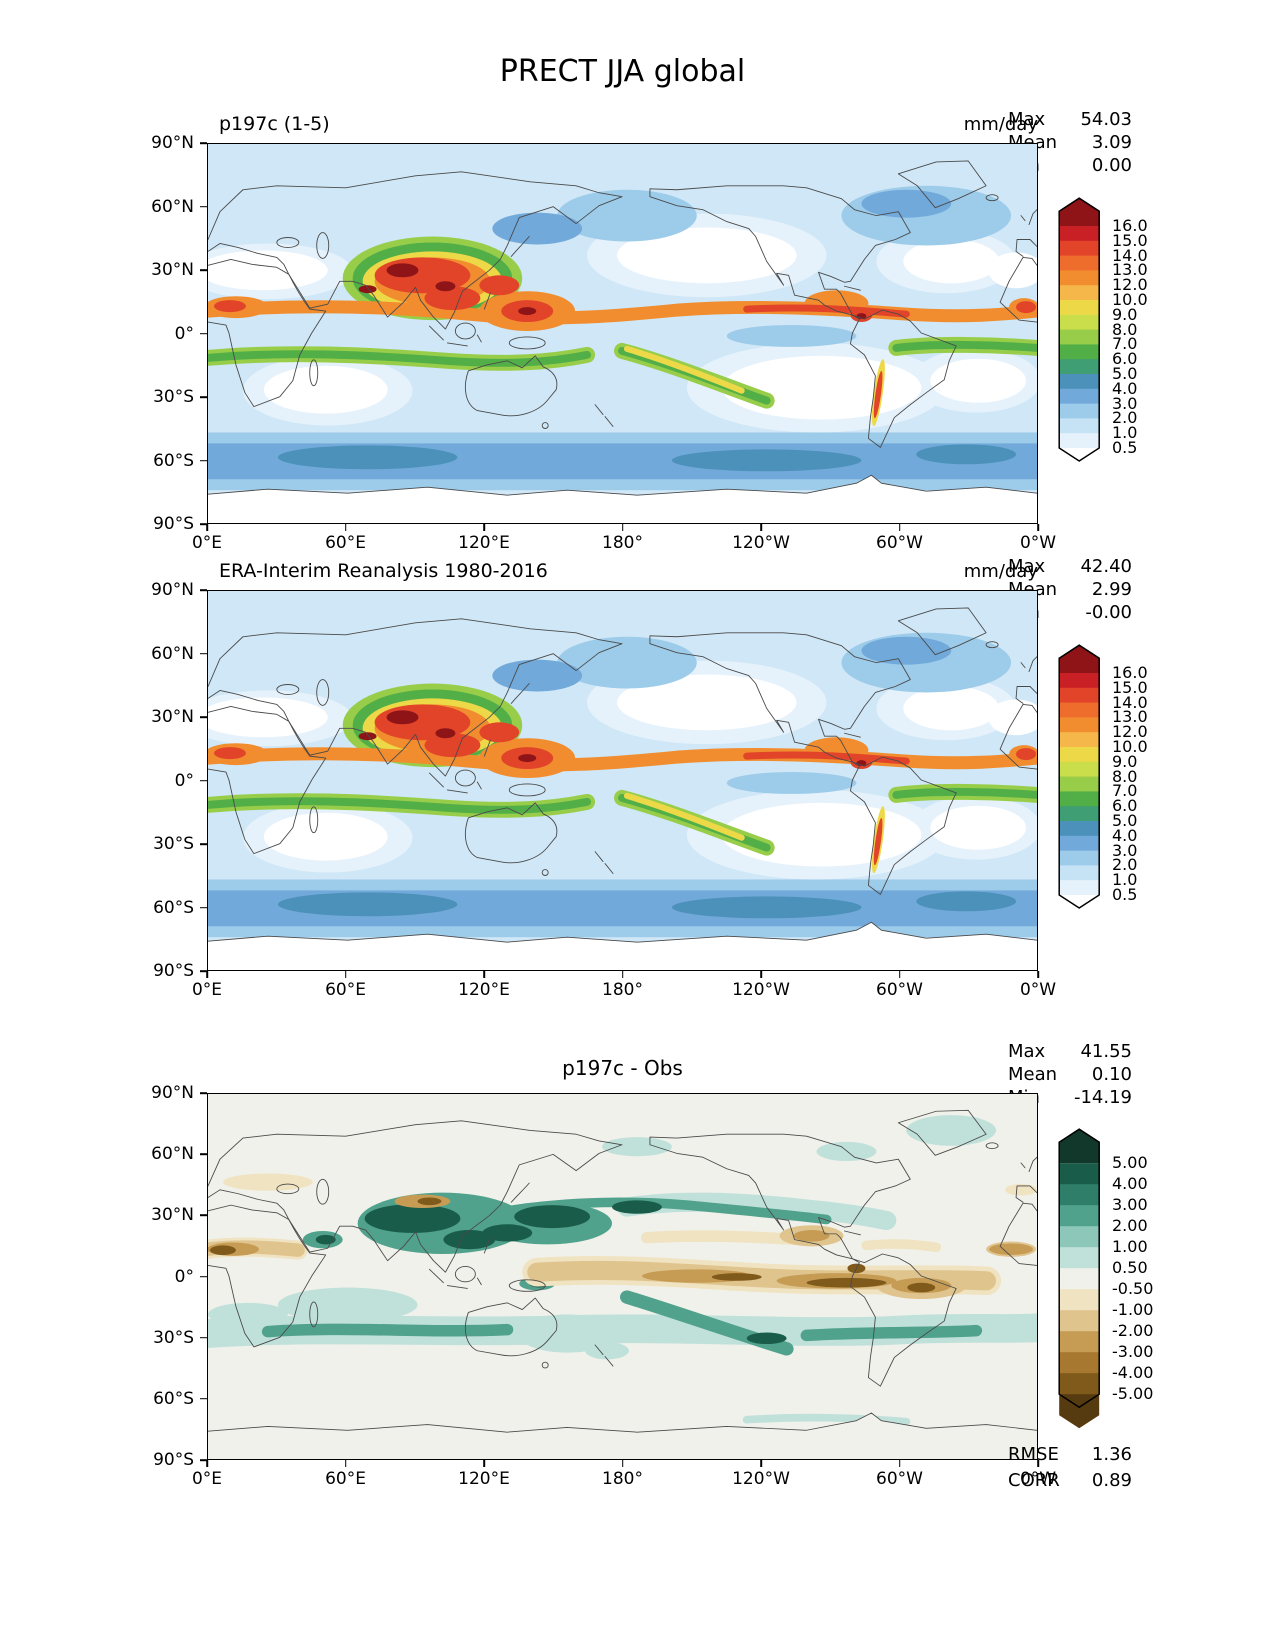 This screenshot has width=1275, height=1650. What do you see at coordinates (1125, 314) in the screenshot?
I see `colorbar-tick-label: 9.0` at bounding box center [1125, 314].